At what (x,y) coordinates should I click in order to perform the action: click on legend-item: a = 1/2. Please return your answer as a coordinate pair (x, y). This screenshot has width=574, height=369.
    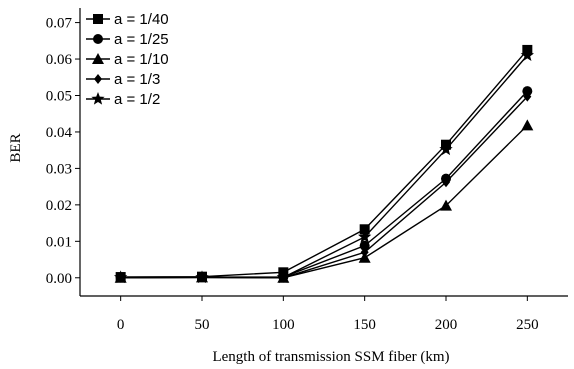
    Looking at the image, I should click on (123, 99).